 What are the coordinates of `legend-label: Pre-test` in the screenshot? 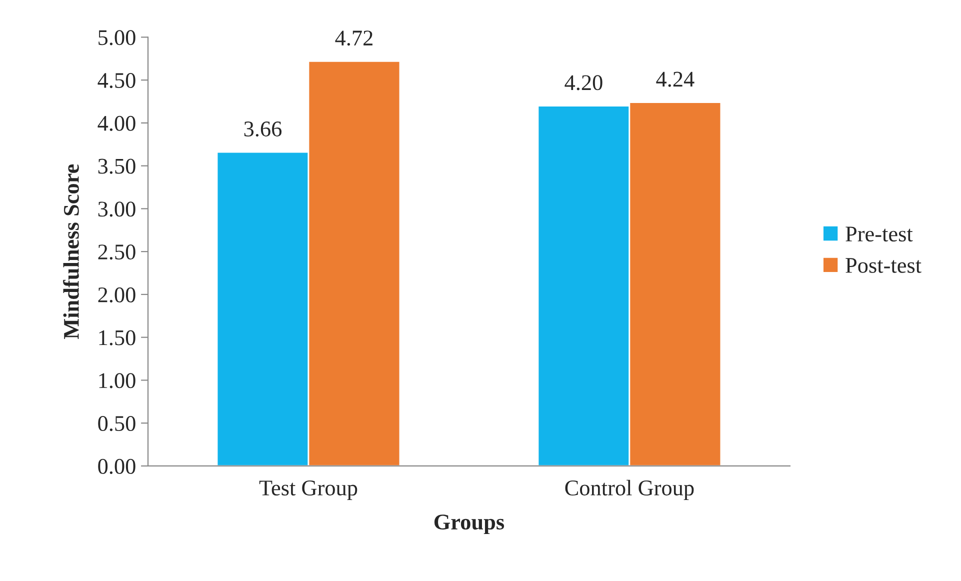 It's located at (879, 234).